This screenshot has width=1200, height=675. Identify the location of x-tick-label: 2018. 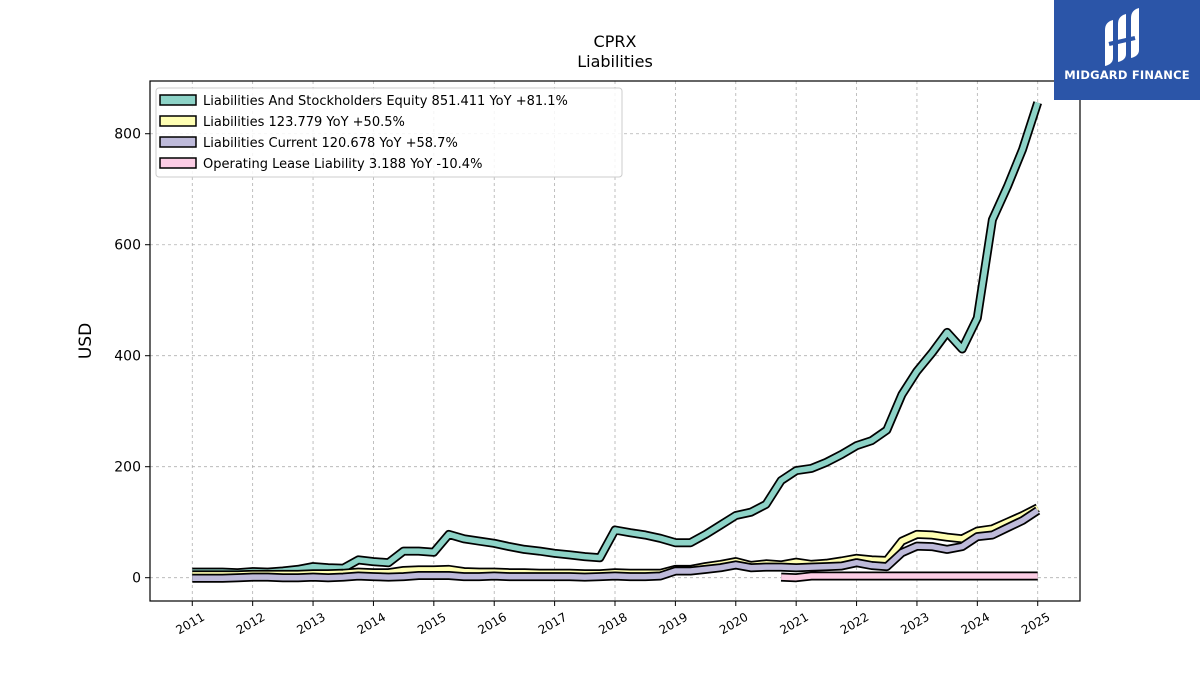
(612, 623).